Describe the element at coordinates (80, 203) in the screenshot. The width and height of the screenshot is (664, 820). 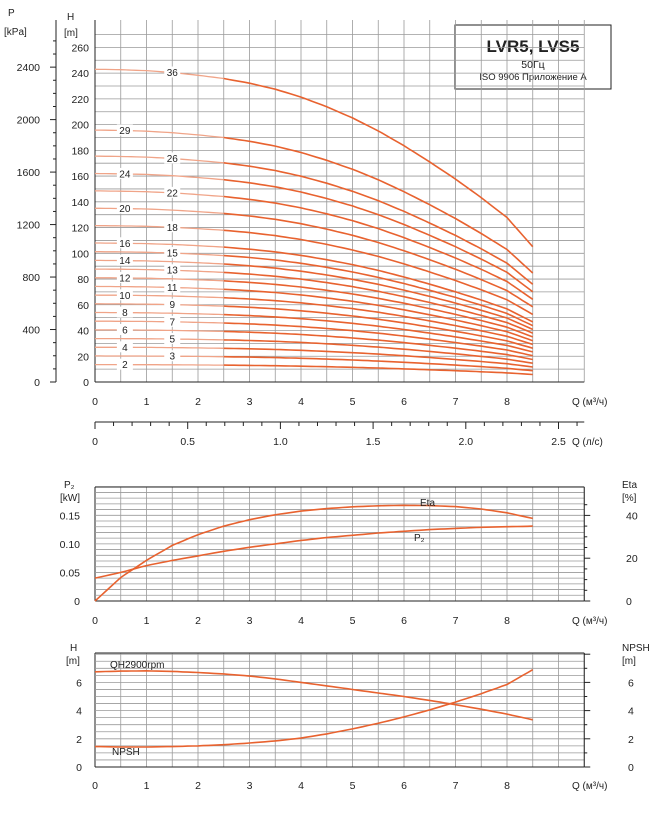
I see `h-tick-label: 140` at that location.